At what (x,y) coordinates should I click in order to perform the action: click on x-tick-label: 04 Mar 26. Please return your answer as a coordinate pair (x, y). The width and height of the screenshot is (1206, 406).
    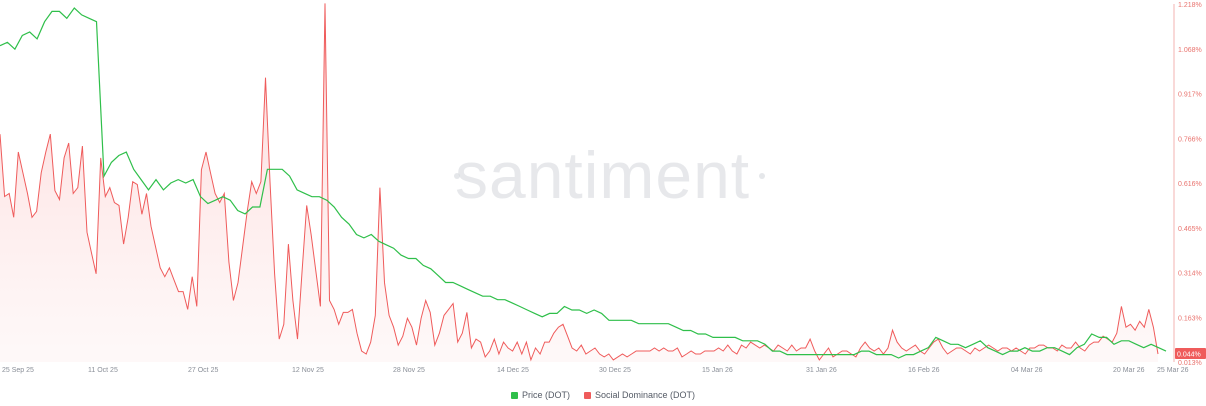
    Looking at the image, I should click on (1027, 370).